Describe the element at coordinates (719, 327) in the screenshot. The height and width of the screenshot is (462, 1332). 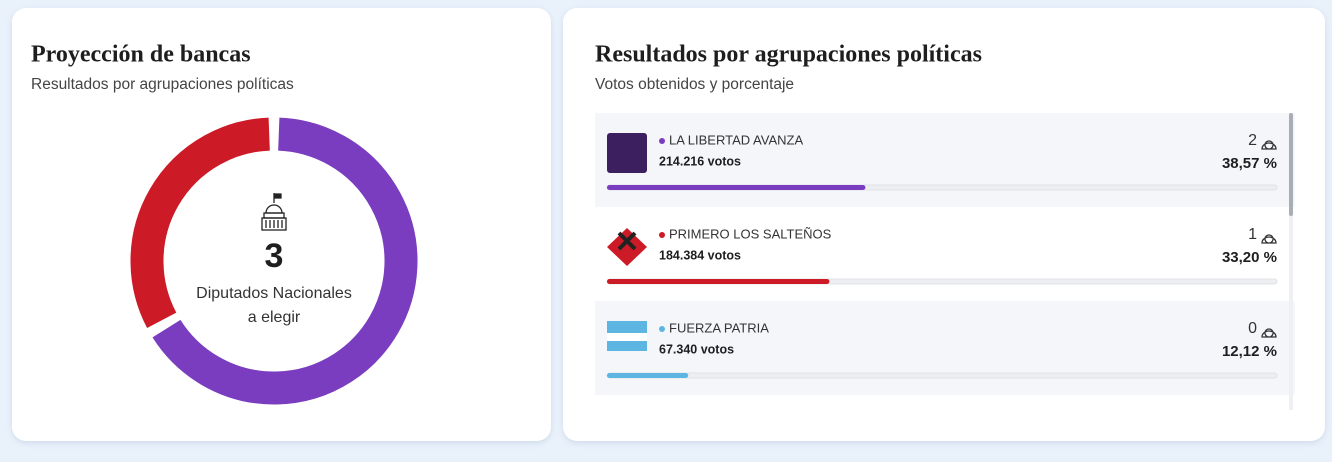
I see `party-name: FUERZA PATRIA` at that location.